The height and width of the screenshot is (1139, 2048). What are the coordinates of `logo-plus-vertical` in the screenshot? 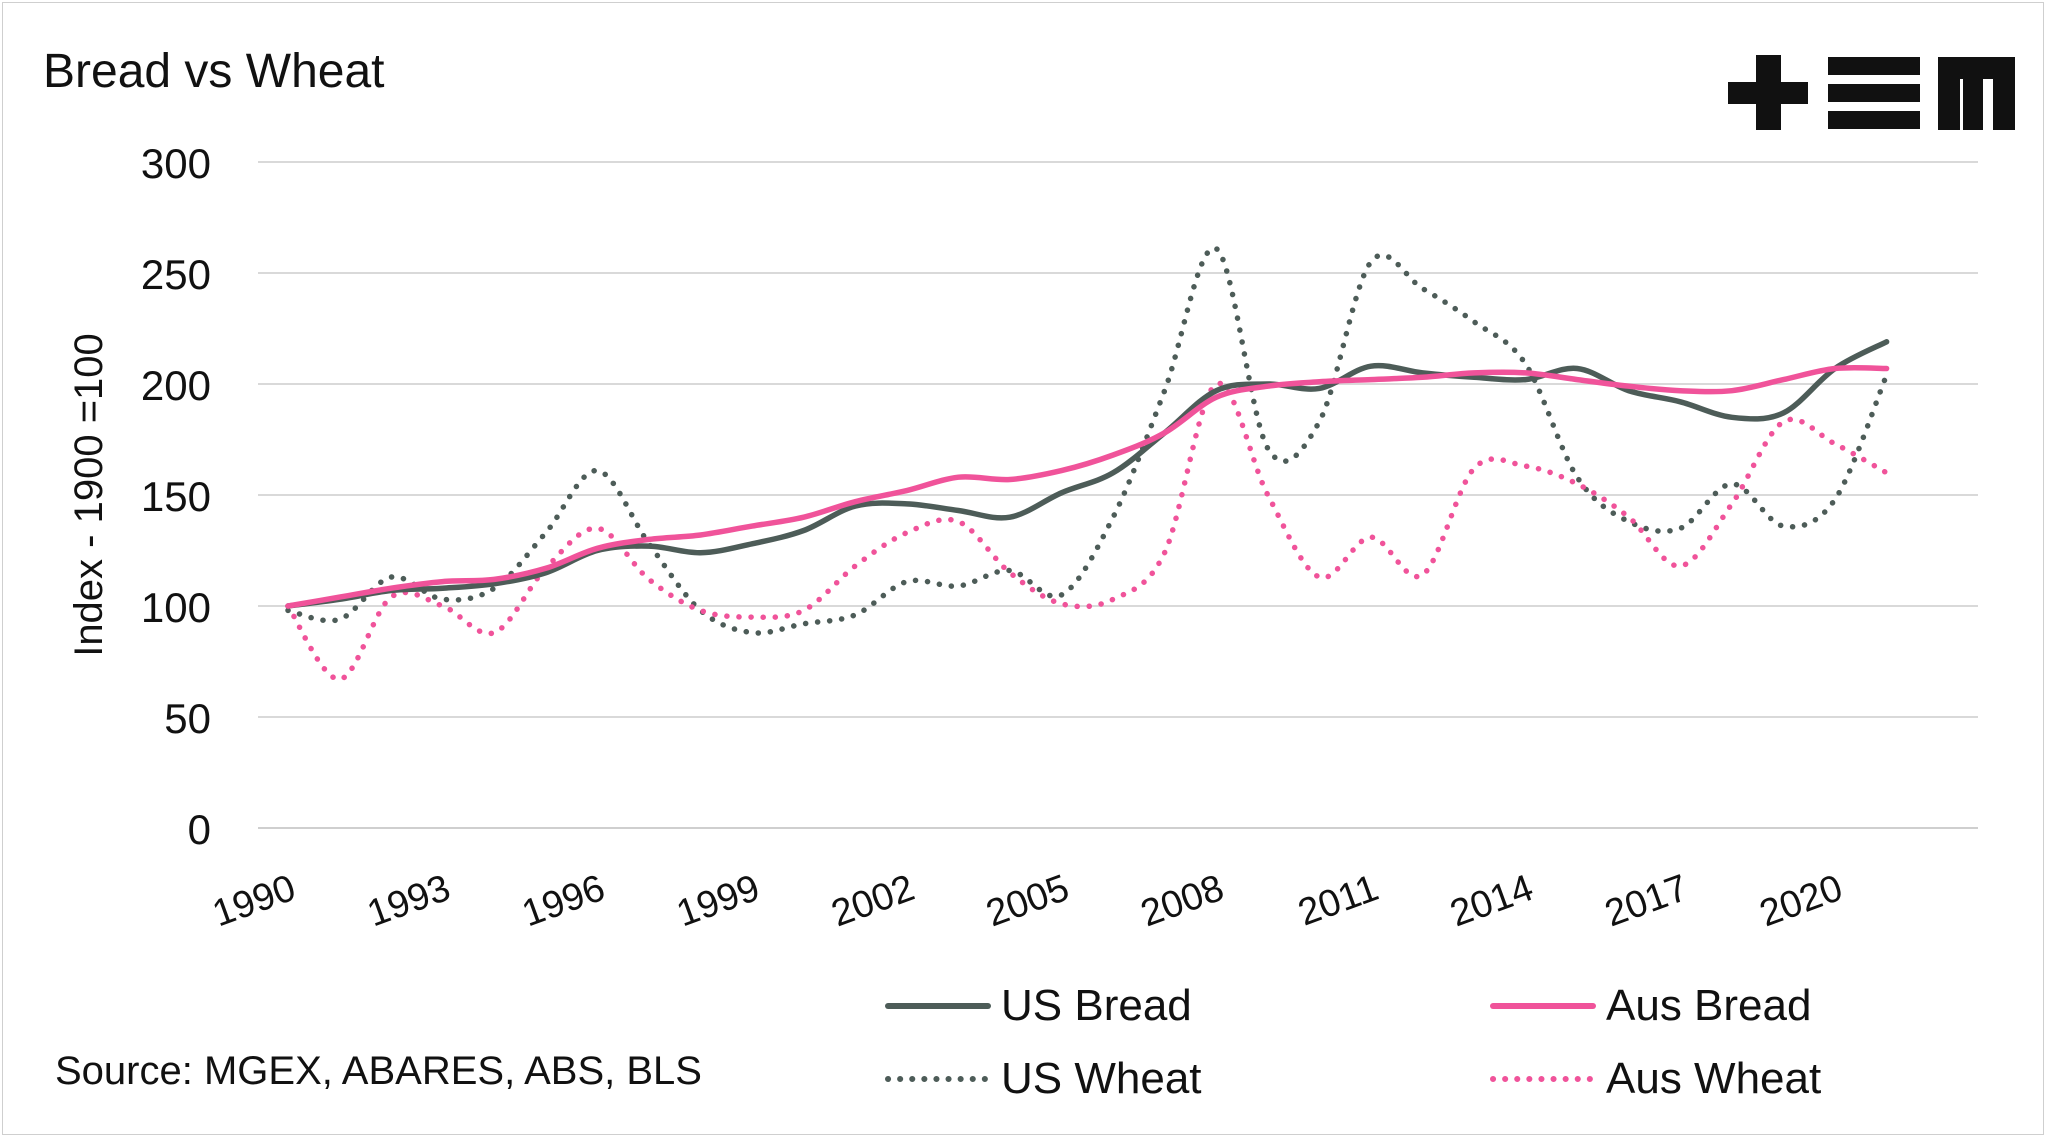 It's located at (1768, 92).